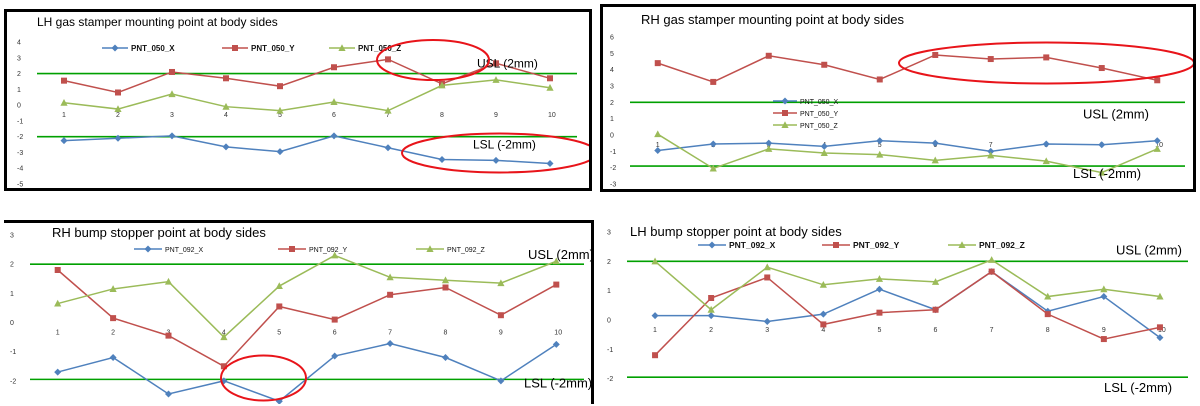 This screenshot has height=406, width=1200. What do you see at coordinates (379, 48) in the screenshot?
I see `legend-label: PNT_050_Z` at bounding box center [379, 48].